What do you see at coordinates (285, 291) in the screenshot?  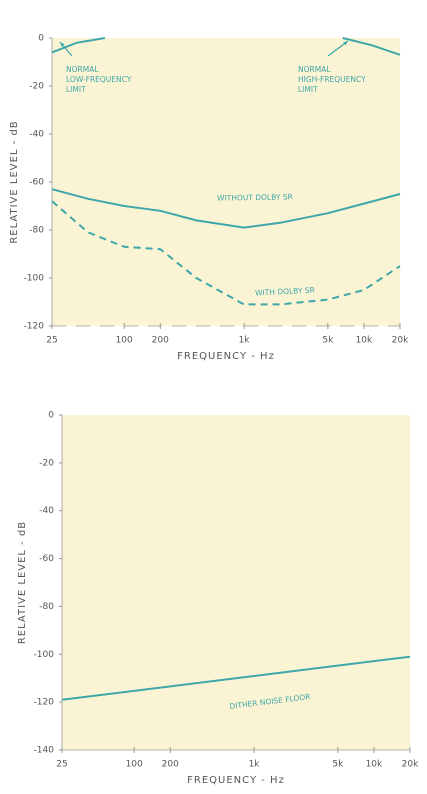 I see `series-label: WITH DOLBY SR` at bounding box center [285, 291].